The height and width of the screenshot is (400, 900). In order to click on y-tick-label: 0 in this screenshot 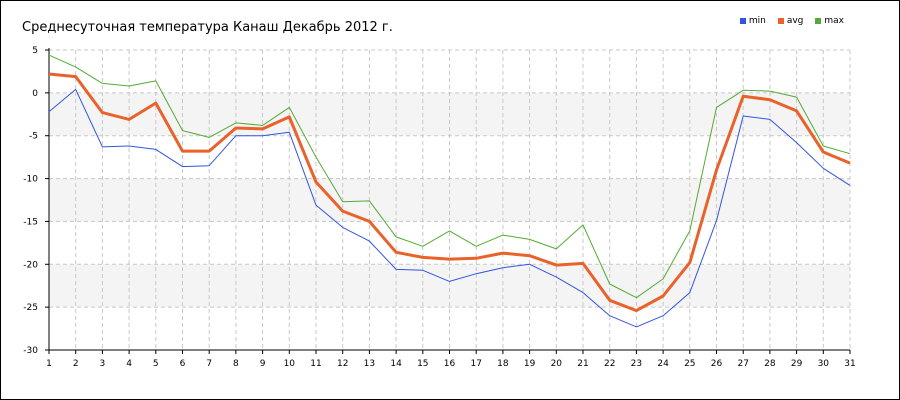, I will do `click(35, 94)`.